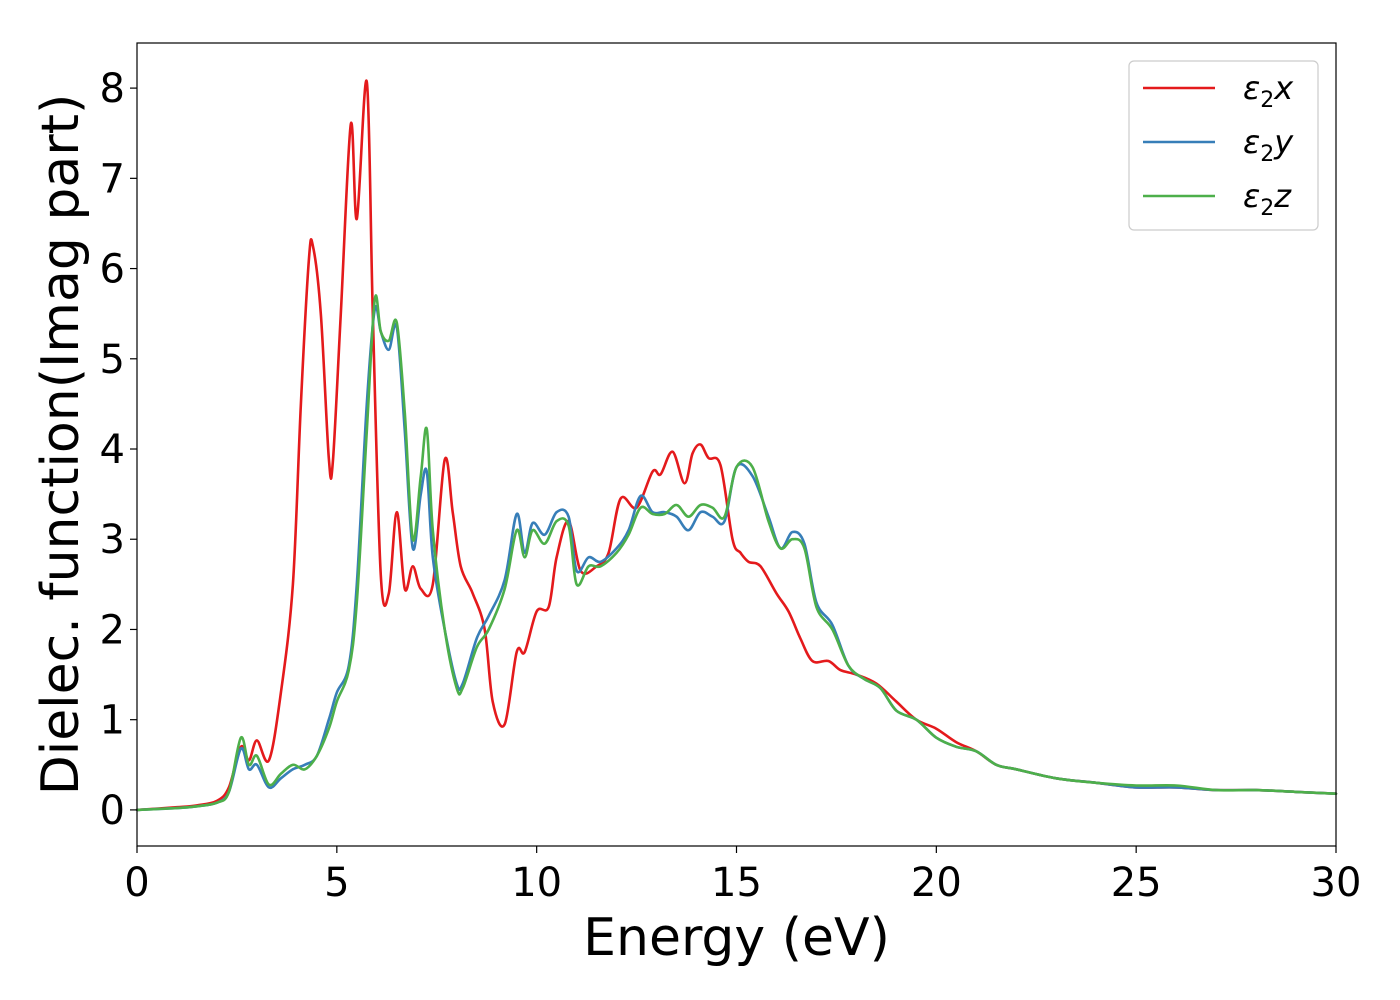 The width and height of the screenshot is (1400, 1000). I want to click on y-axis-title: Dielec. function(Imag part), so click(61, 445).